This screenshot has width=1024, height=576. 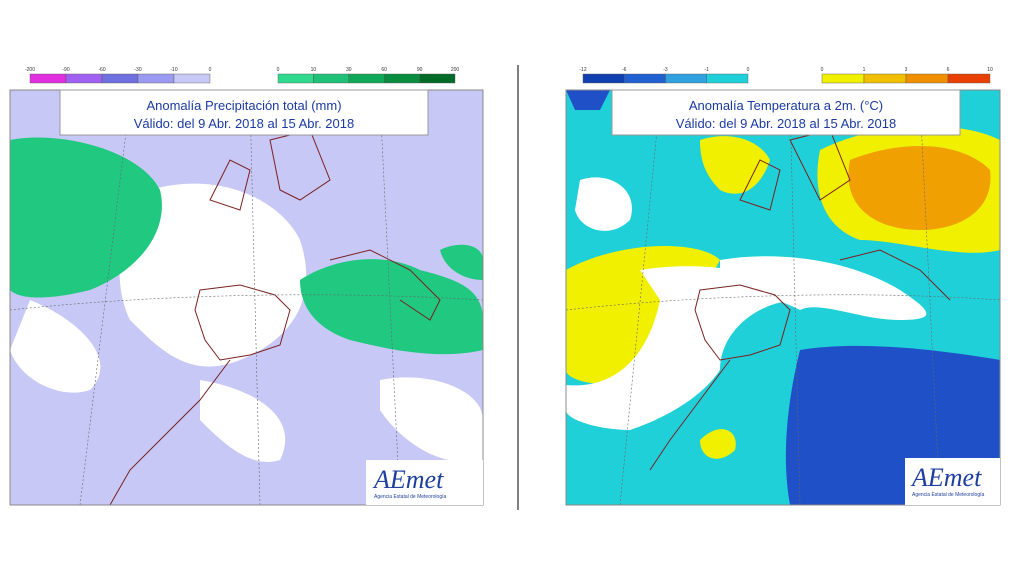 What do you see at coordinates (948, 70) in the screenshot?
I see `legend-label: 6` at bounding box center [948, 70].